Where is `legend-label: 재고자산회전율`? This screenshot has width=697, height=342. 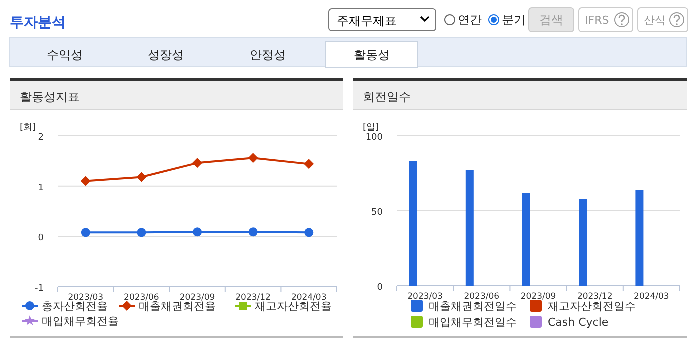 legend-label: 재고자산회전율 is located at coordinates (293, 306).